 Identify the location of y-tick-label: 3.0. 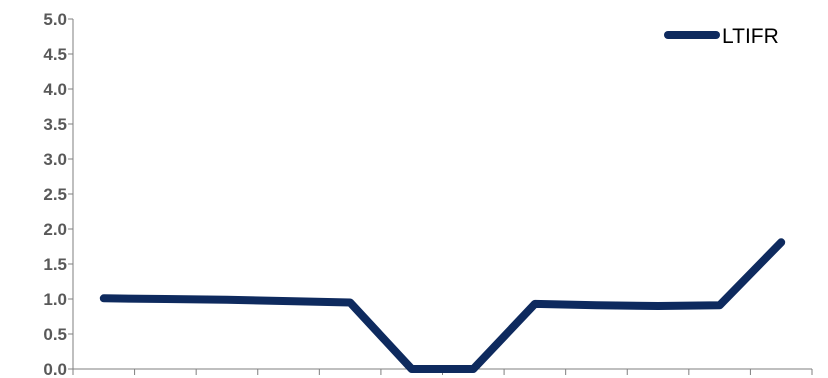
(55, 159).